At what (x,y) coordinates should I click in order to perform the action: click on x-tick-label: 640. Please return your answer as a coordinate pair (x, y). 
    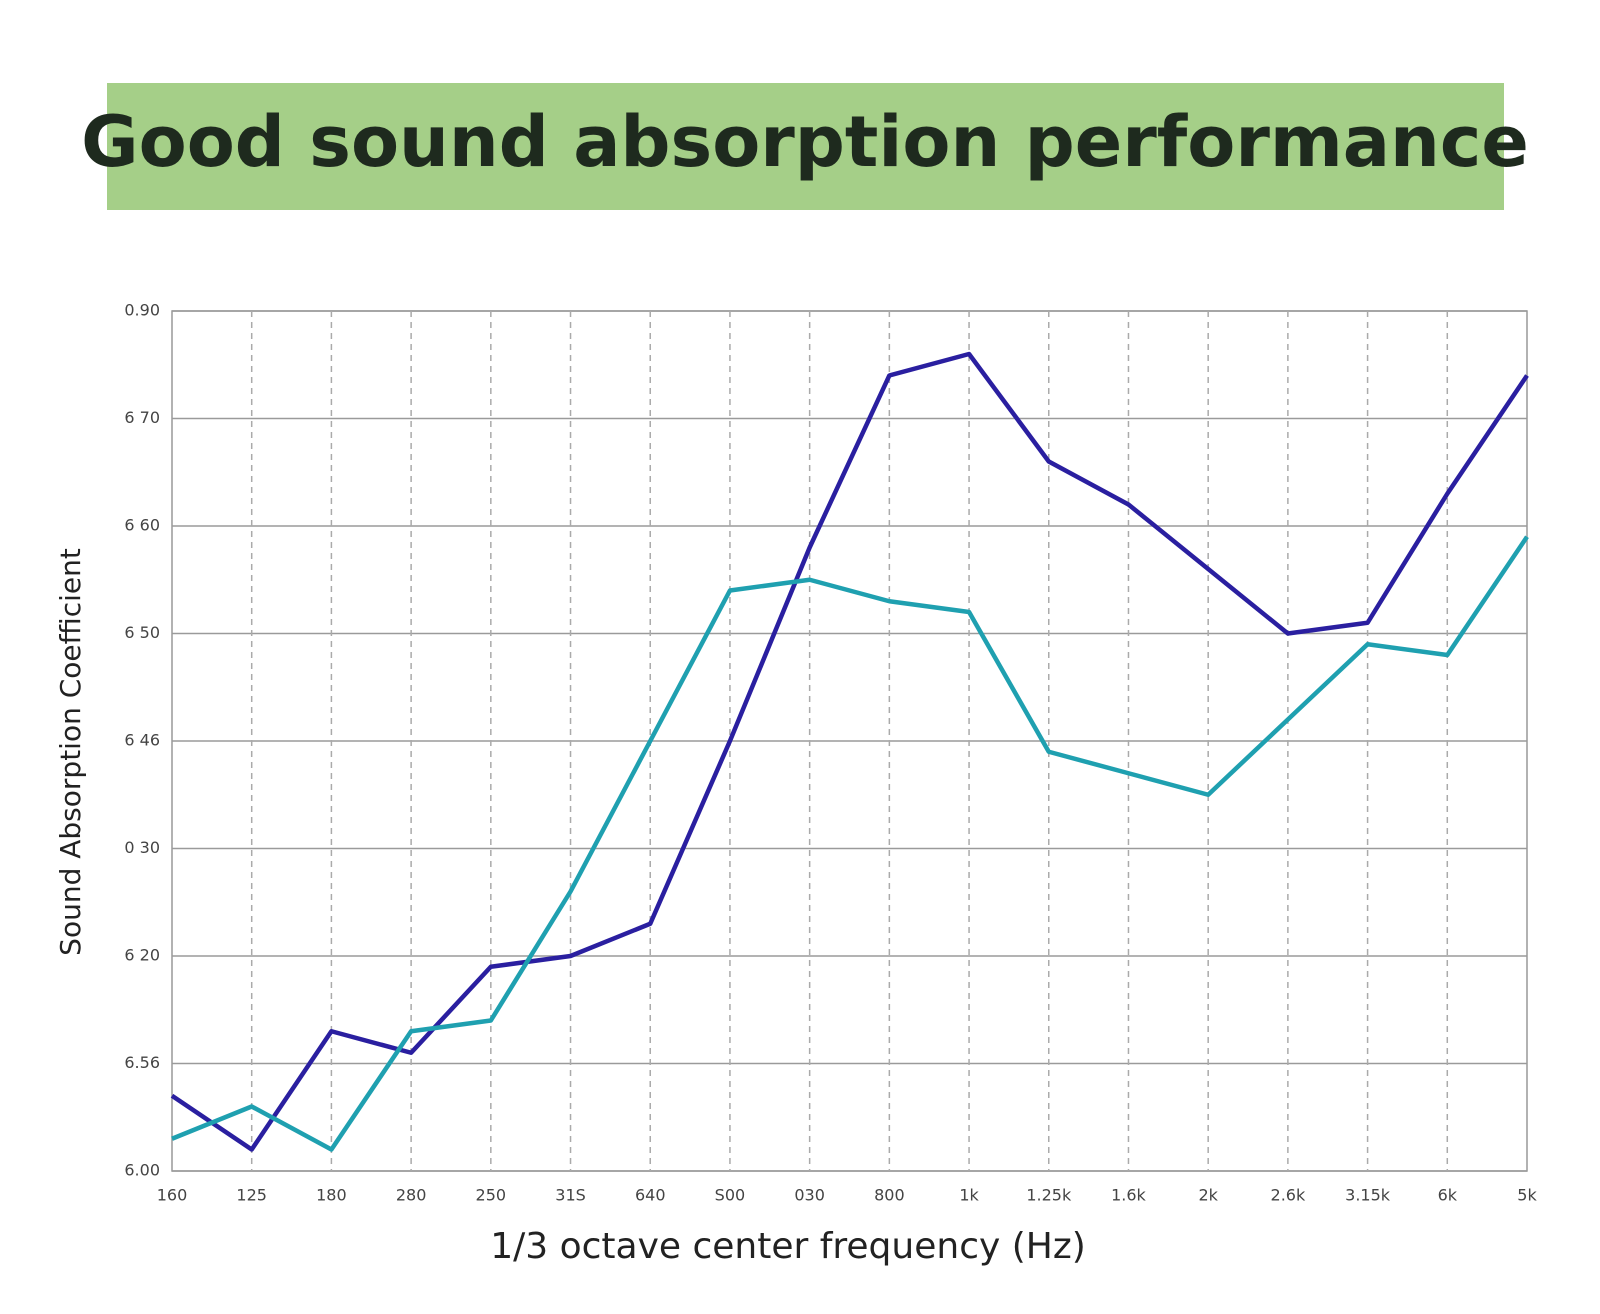
    Looking at the image, I should click on (650, 1195).